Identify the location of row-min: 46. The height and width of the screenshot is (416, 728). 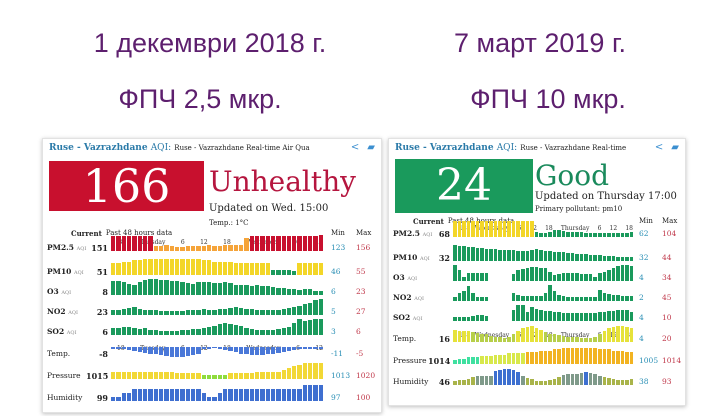
(336, 271).